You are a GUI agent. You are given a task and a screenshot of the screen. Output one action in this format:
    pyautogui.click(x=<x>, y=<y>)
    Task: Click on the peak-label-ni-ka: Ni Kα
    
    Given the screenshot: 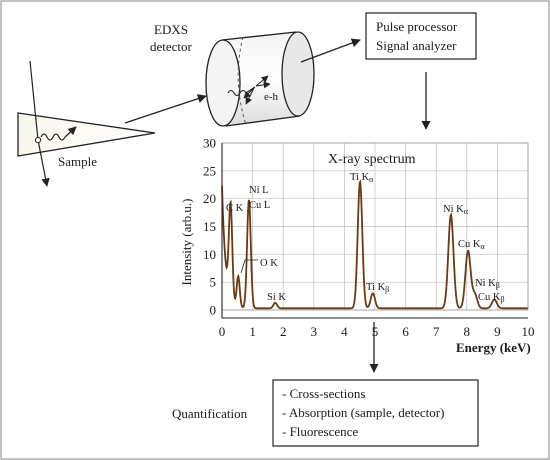 What is the action you would take?
    pyautogui.click(x=456, y=210)
    